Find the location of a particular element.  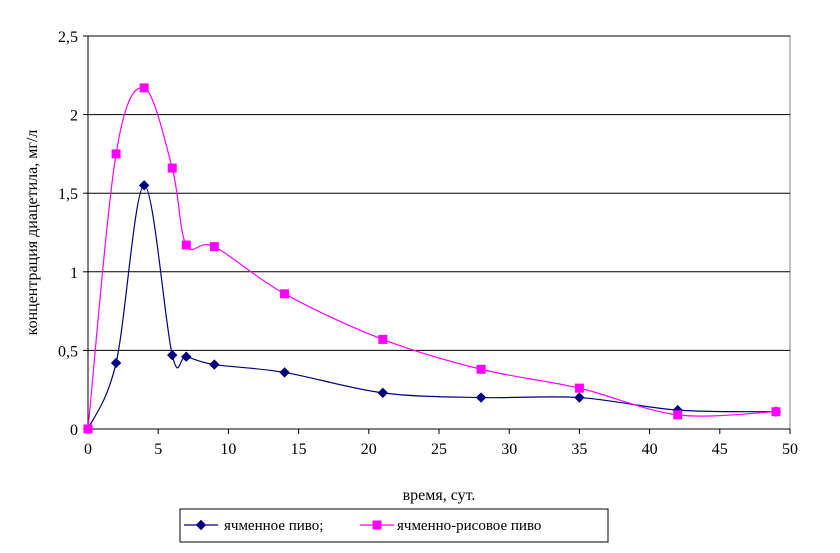

x-tick-labels: 0 5 10 15 20 25 30 35 40 45 50 is located at coordinates (441, 443).